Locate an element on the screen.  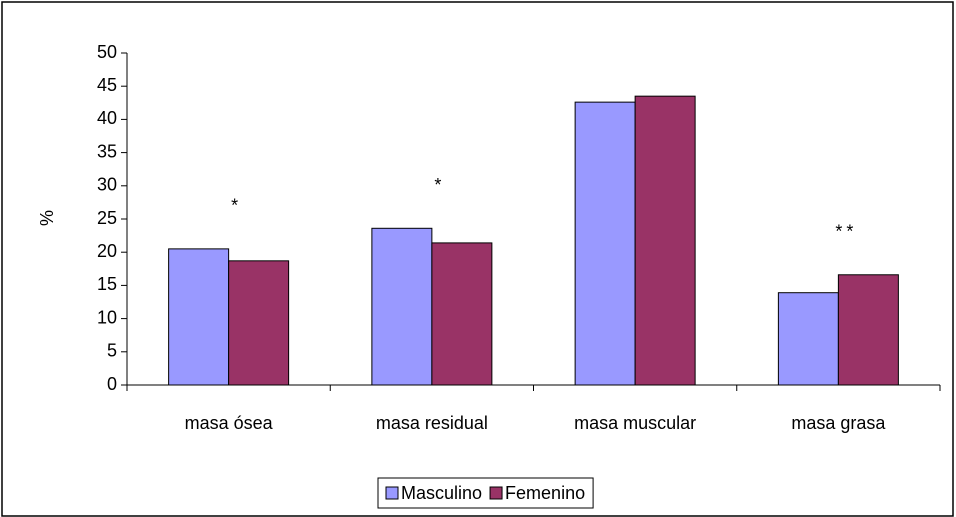
annotation: ** is located at coordinates (846, 232).